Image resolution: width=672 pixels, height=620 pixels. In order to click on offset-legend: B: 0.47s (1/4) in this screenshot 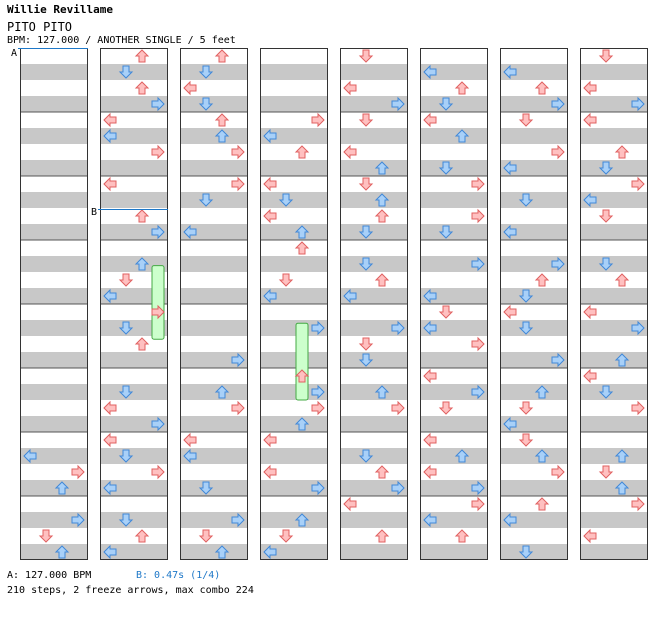, I will do `click(178, 575)`.